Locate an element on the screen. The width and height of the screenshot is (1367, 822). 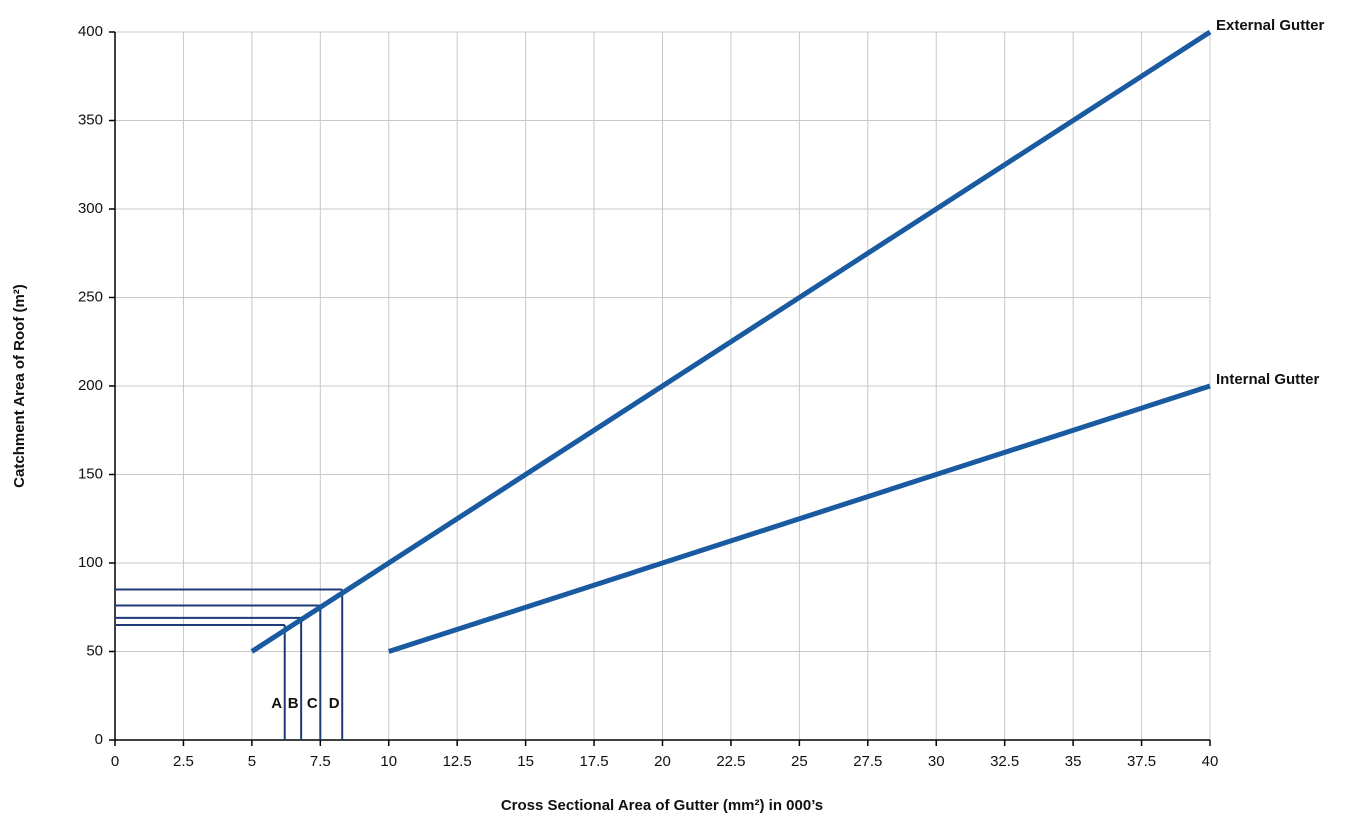
guide-label: A is located at coordinates (276, 703).